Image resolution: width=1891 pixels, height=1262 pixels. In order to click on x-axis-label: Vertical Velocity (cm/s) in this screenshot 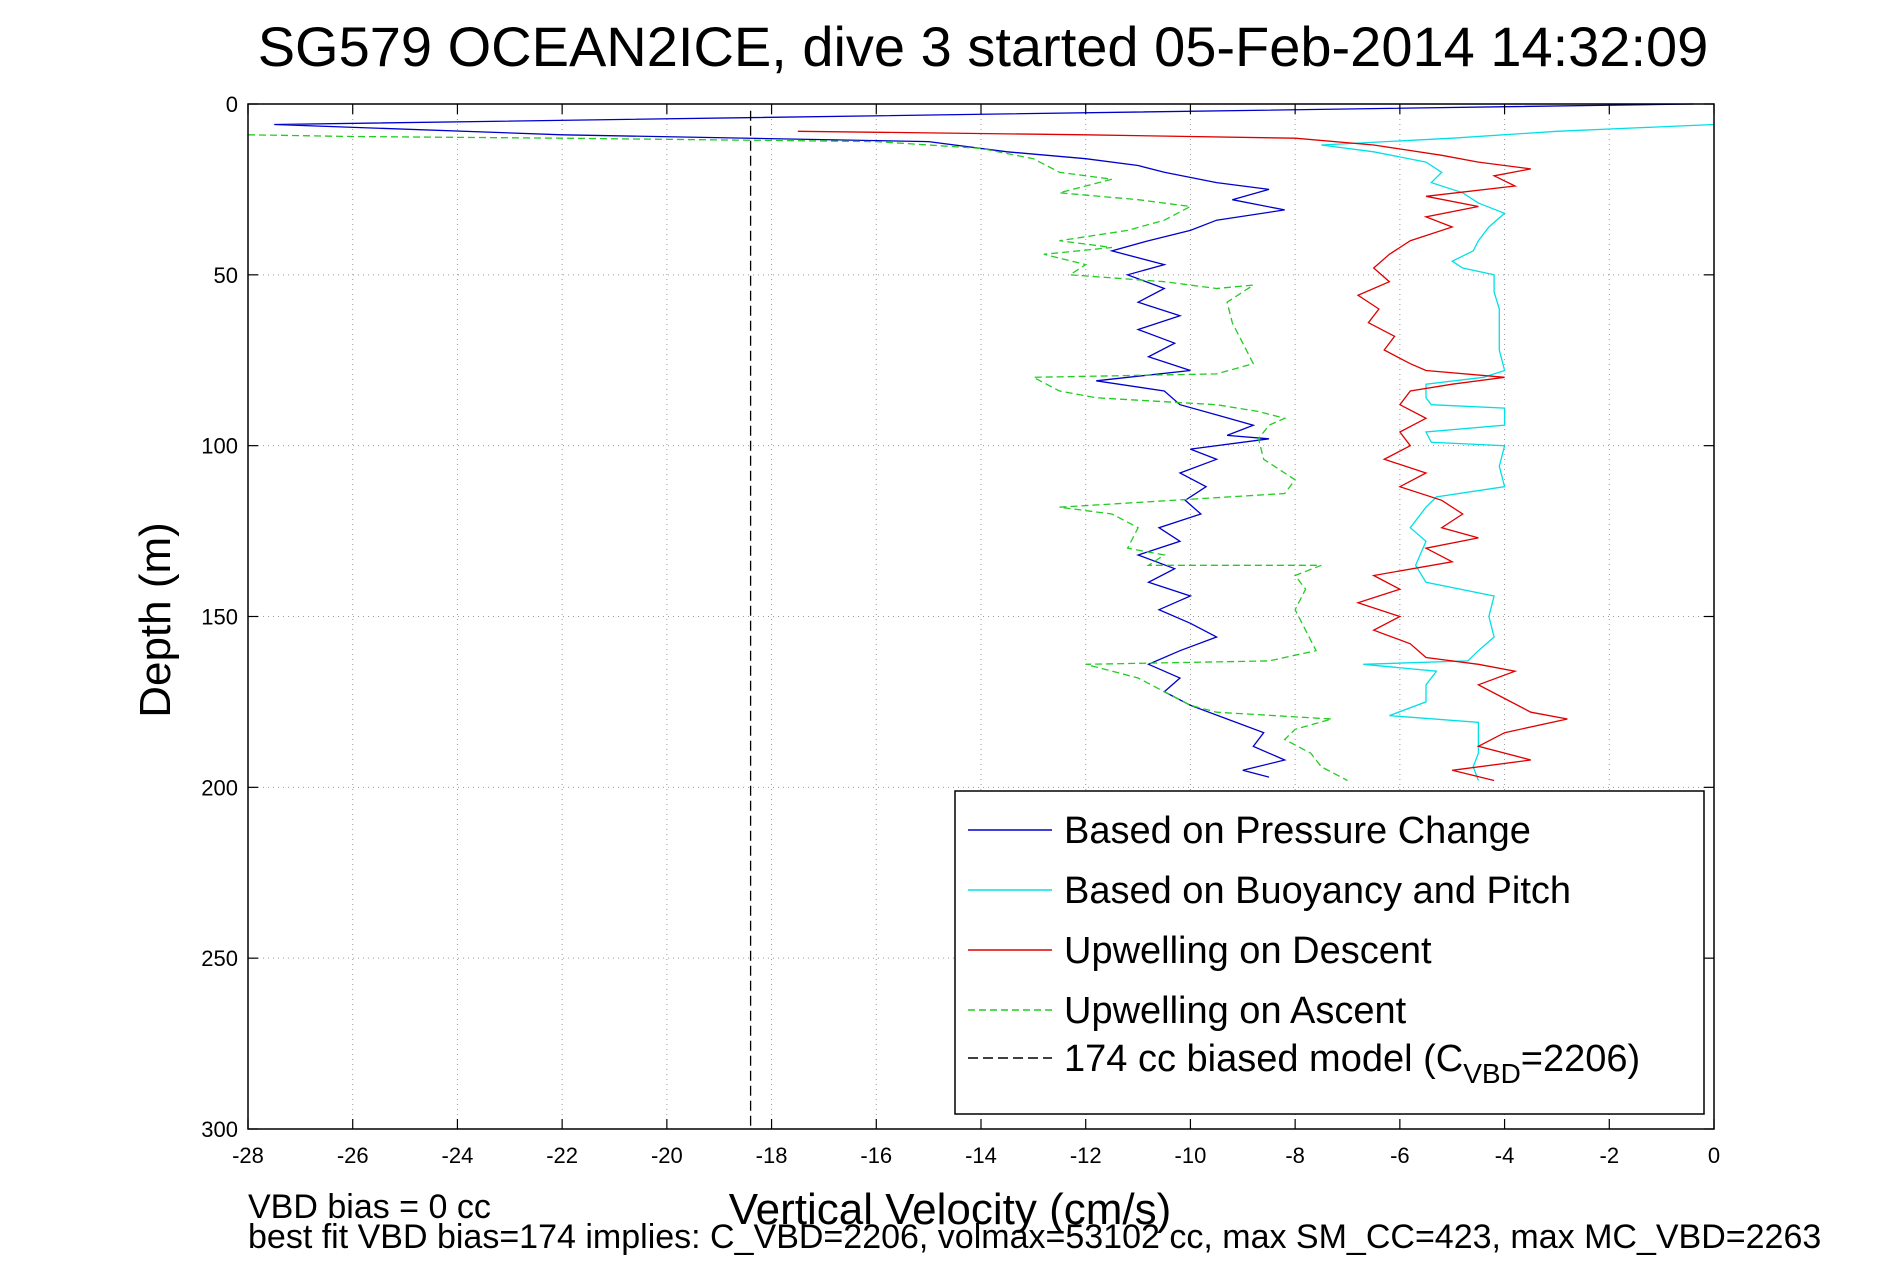, I will do `click(950, 1209)`.